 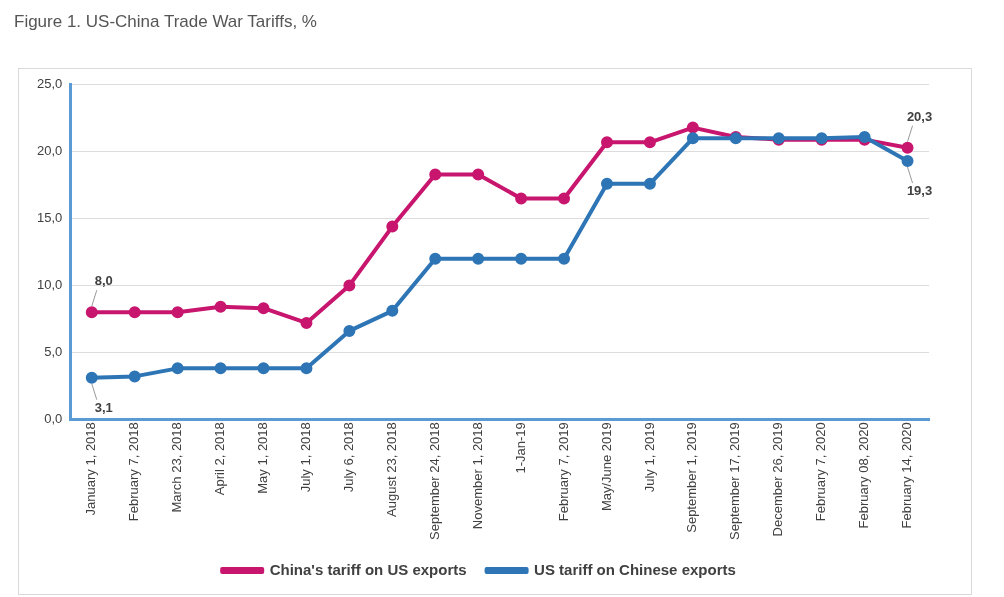 What do you see at coordinates (49, 84) in the screenshot?
I see `y-tick-label: 25,0` at bounding box center [49, 84].